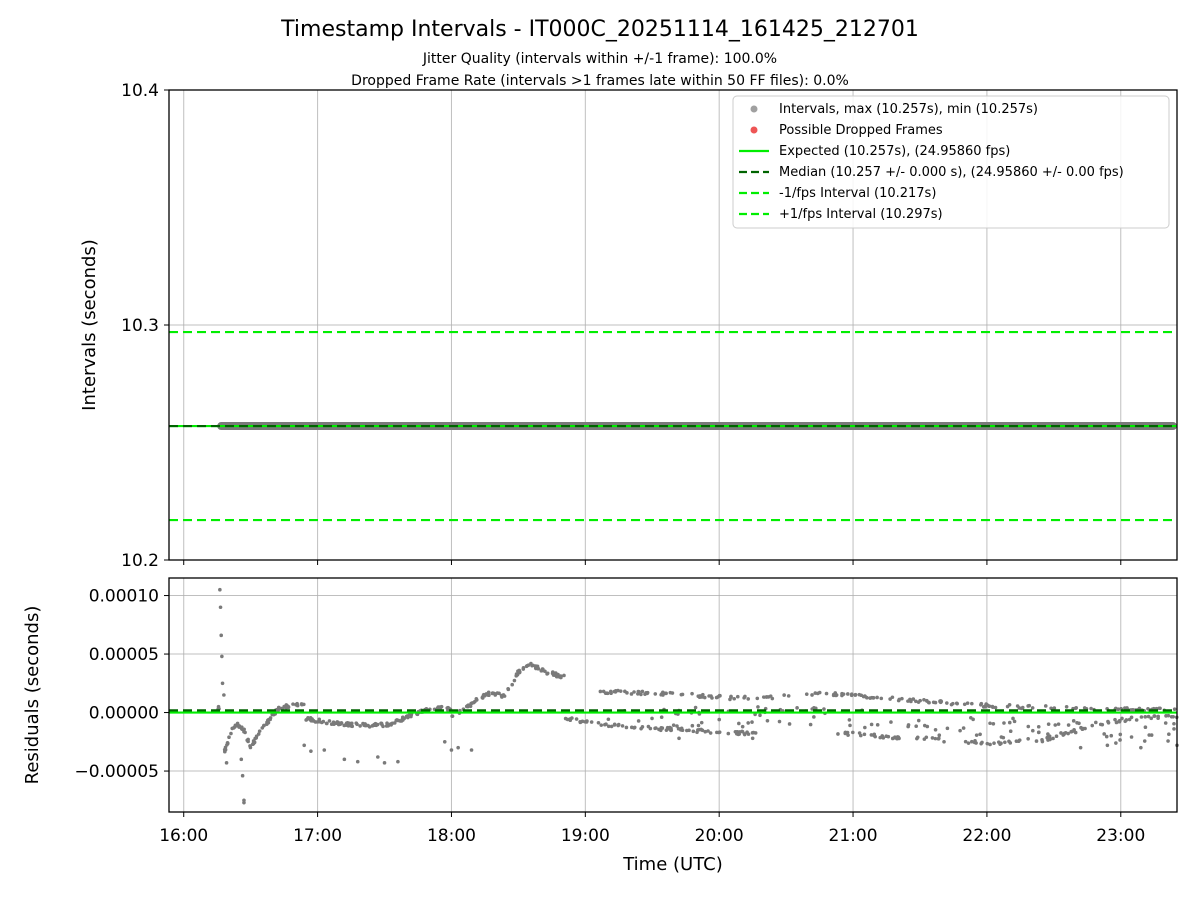 The width and height of the screenshot is (1200, 900). Describe the element at coordinates (124, 655) in the screenshot. I see `bottom-ytick-label: 0.00005` at that location.